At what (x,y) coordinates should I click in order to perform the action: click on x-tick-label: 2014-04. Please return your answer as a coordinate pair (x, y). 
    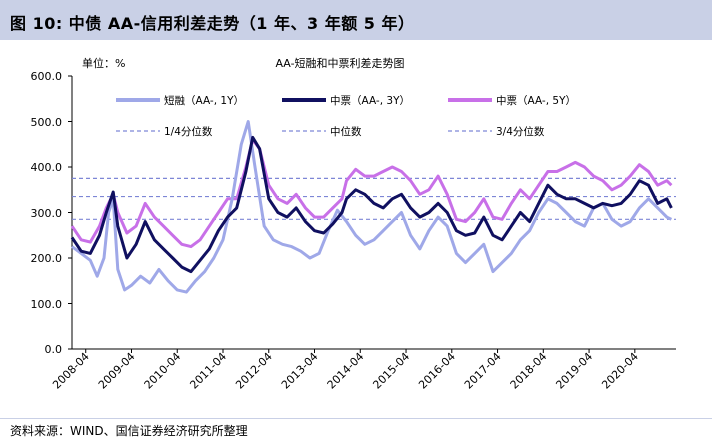
    Looking at the image, I should click on (346, 371).